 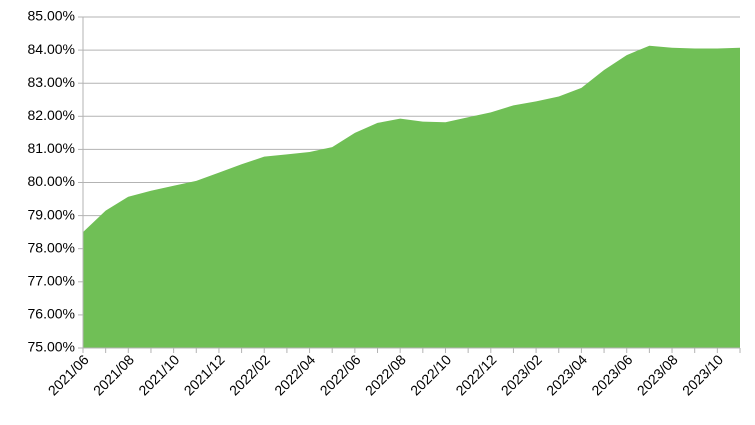 What do you see at coordinates (566, 374) in the screenshot?
I see `x-tick-label: 2023/04` at bounding box center [566, 374].